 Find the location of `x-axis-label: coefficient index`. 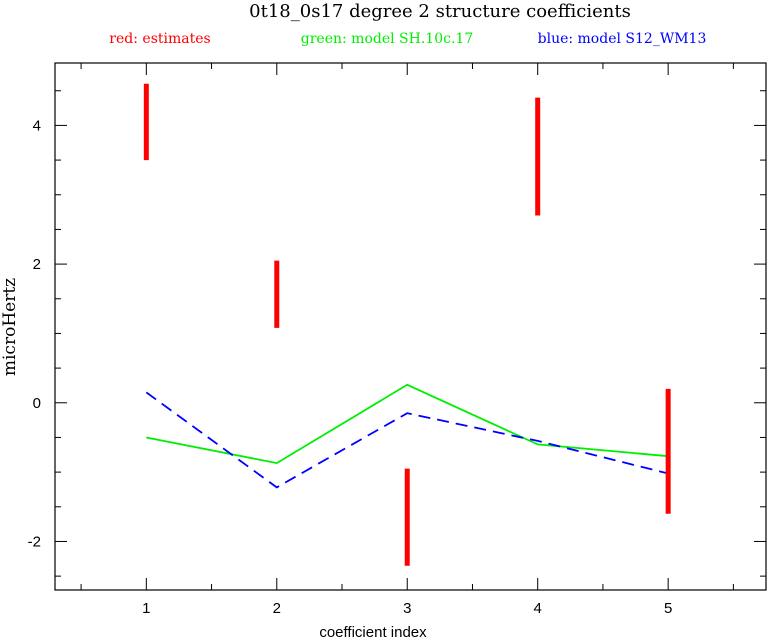

x-axis-label: coefficient index is located at coordinates (373, 632).